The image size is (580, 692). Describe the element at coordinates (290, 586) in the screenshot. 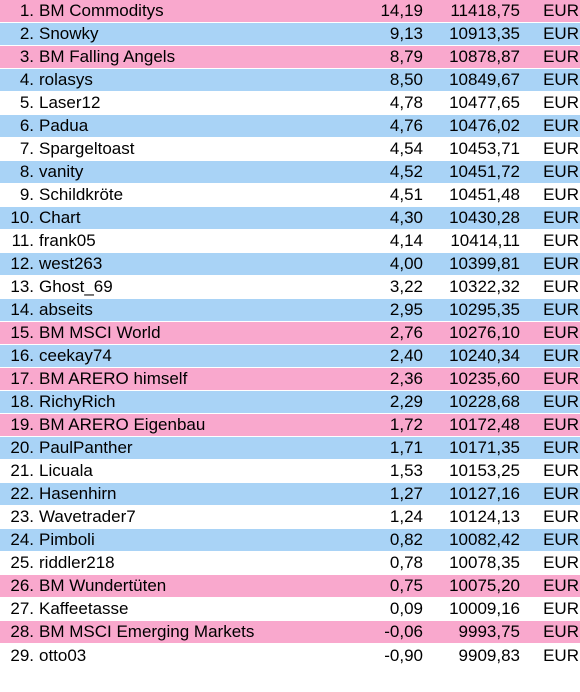

I see `table-row: 26. BM Wundertüten 0,75 10075,20 EUR` at that location.